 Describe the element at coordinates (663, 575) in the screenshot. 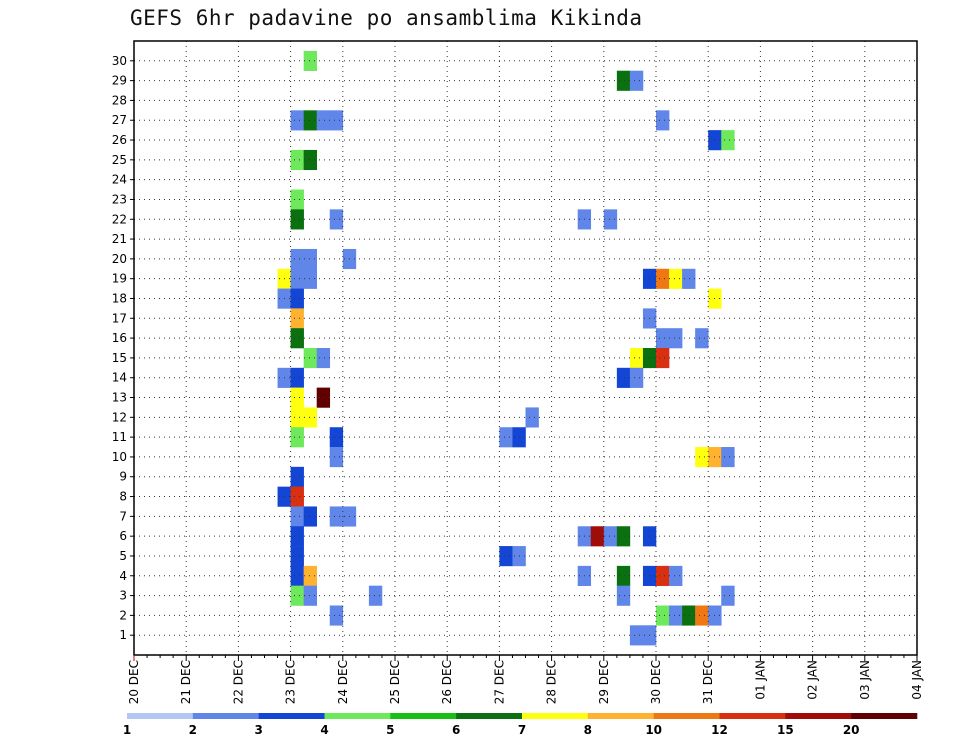

I see `precip-cell-m4-s40` at that location.